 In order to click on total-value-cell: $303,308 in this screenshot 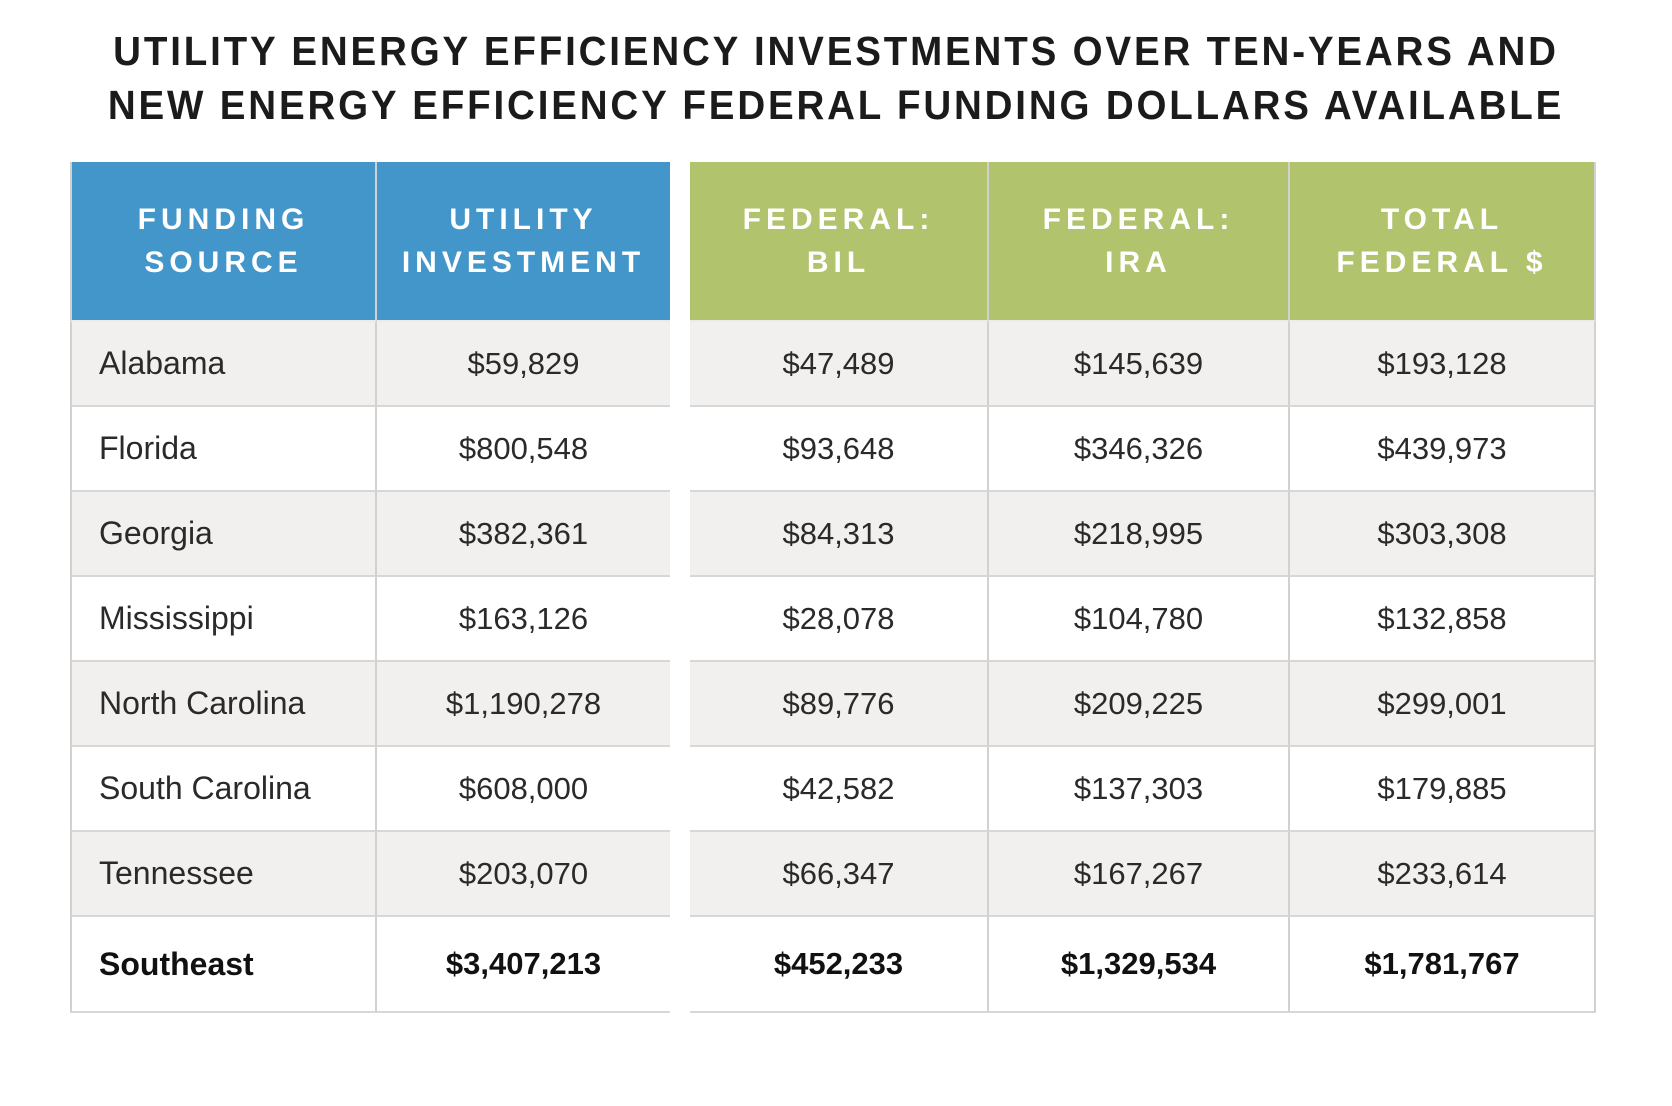, I will do `click(1442, 535)`.